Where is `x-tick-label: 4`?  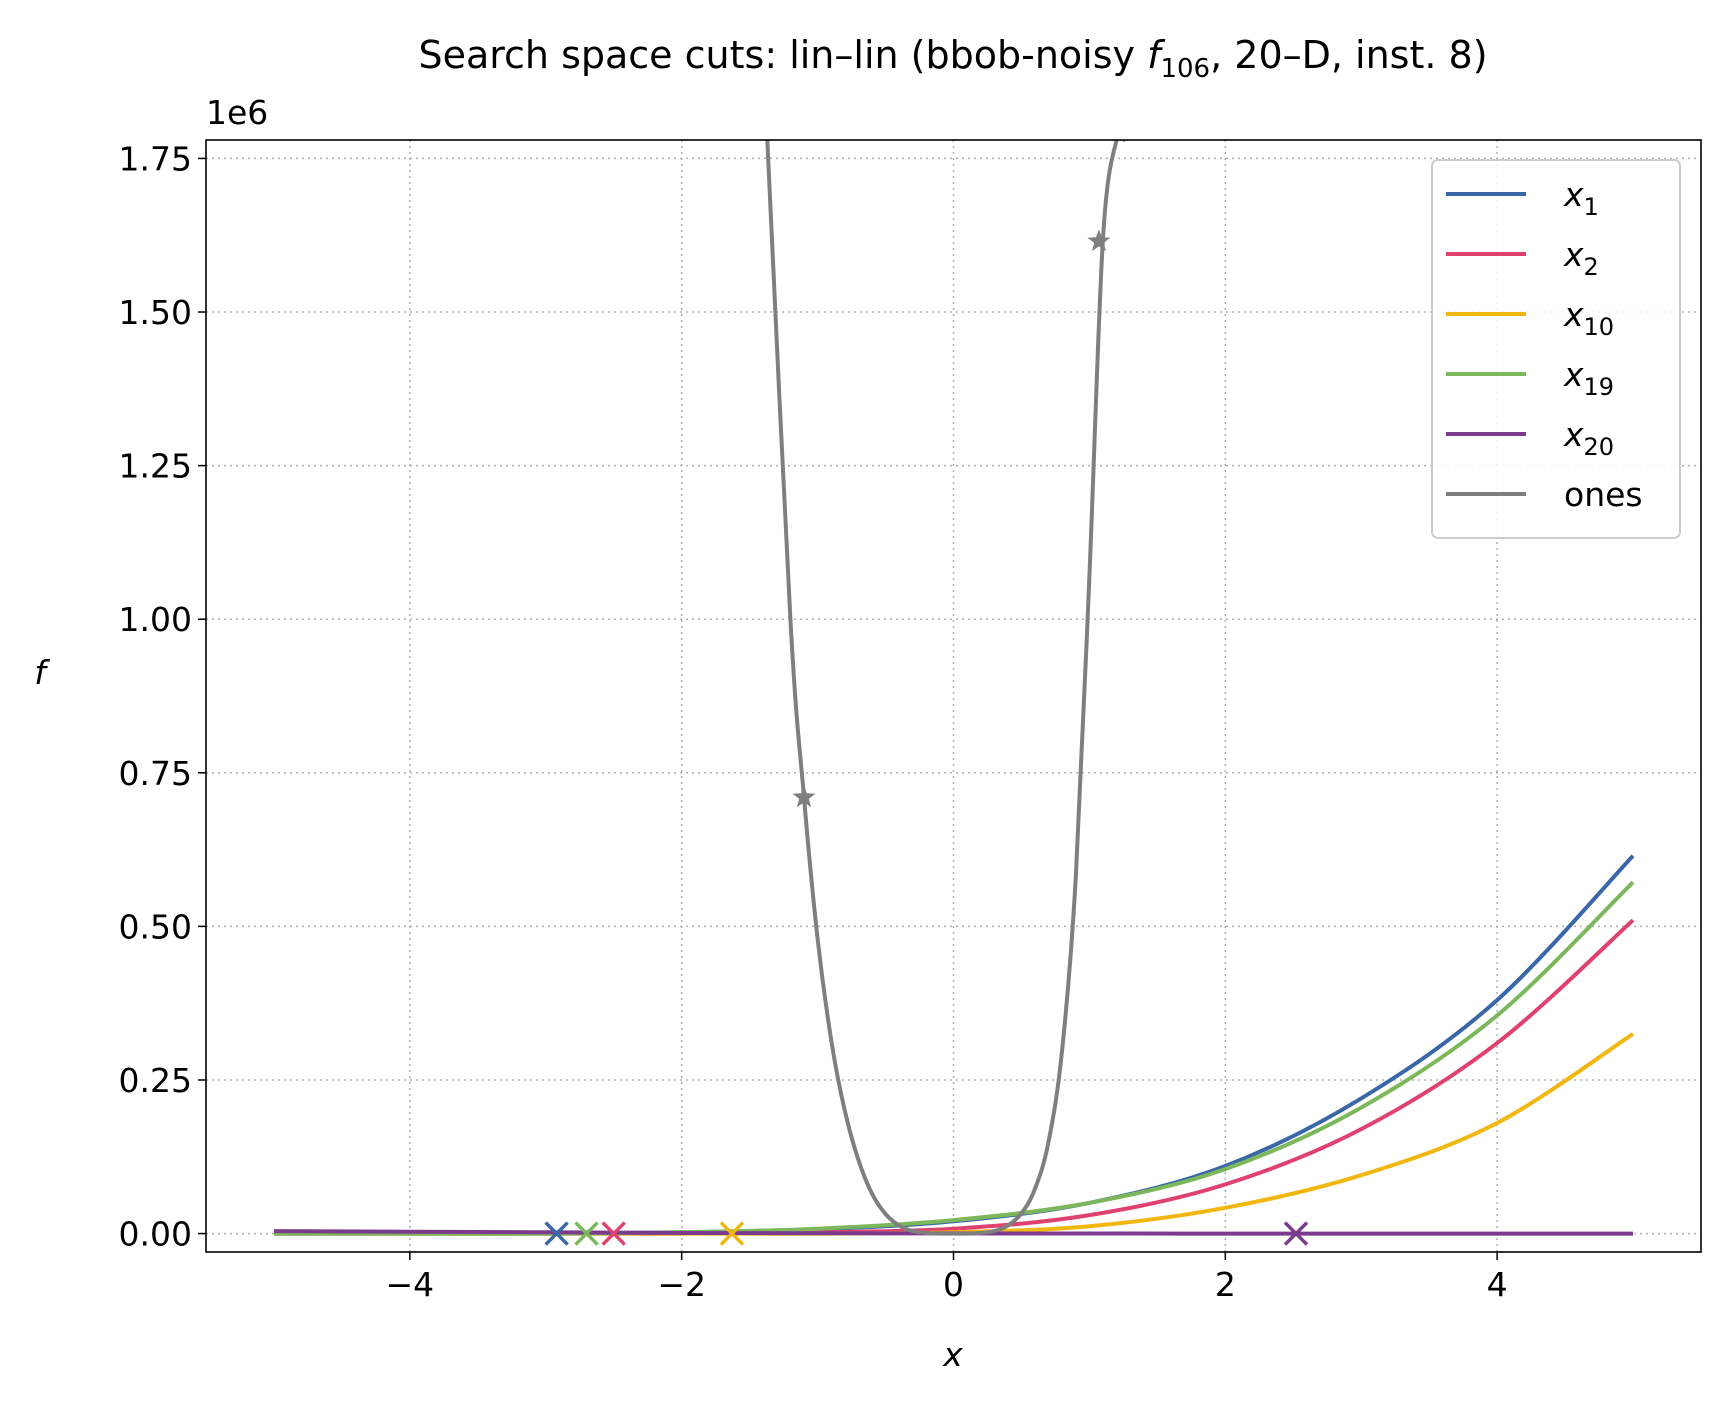
x-tick-label: 4 is located at coordinates (1497, 1284).